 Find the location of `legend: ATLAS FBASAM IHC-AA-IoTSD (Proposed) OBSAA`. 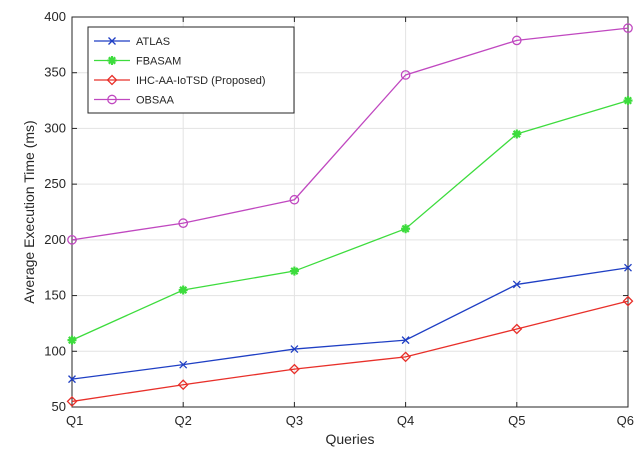

legend: ATLAS FBASAM IHC-AA-IoTSD (Proposed) OBSAA is located at coordinates (191, 70).